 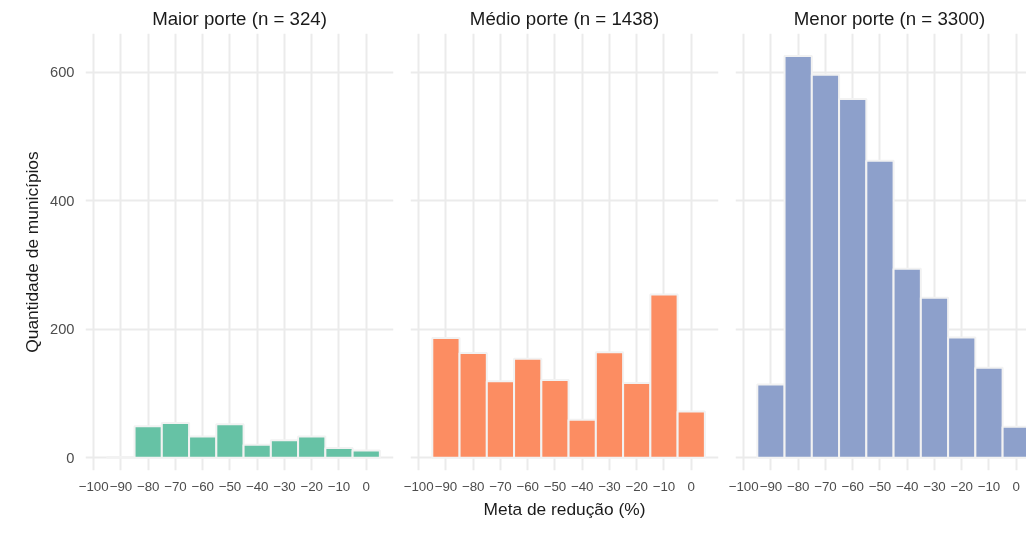 What do you see at coordinates (564, 18) in the screenshot?
I see `chart-title: Médio porte (n = 1438)` at bounding box center [564, 18].